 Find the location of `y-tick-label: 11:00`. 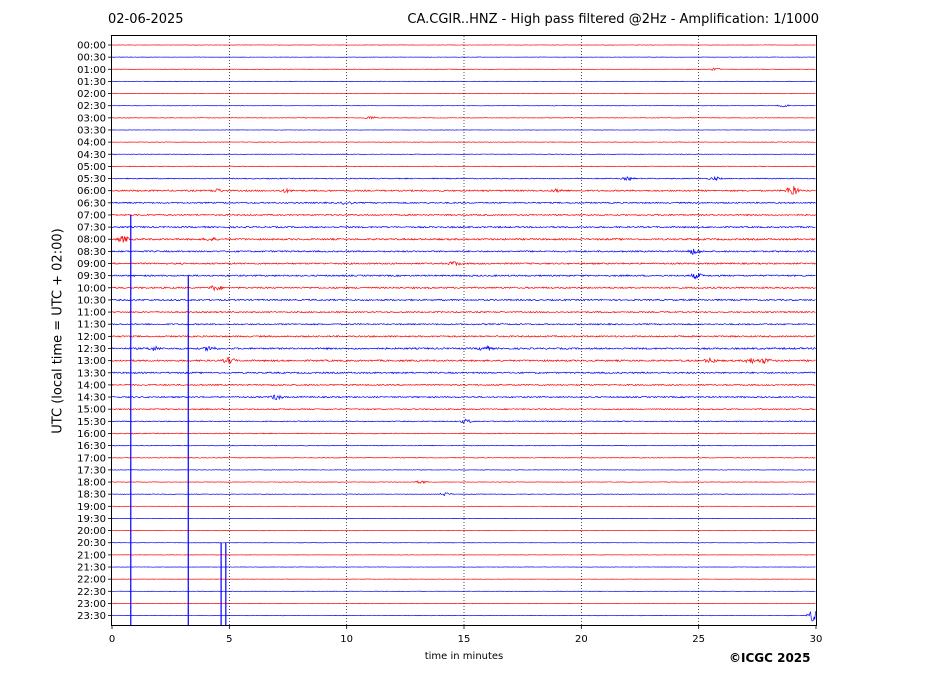

y-tick-label: 11:00 is located at coordinates (91, 313).